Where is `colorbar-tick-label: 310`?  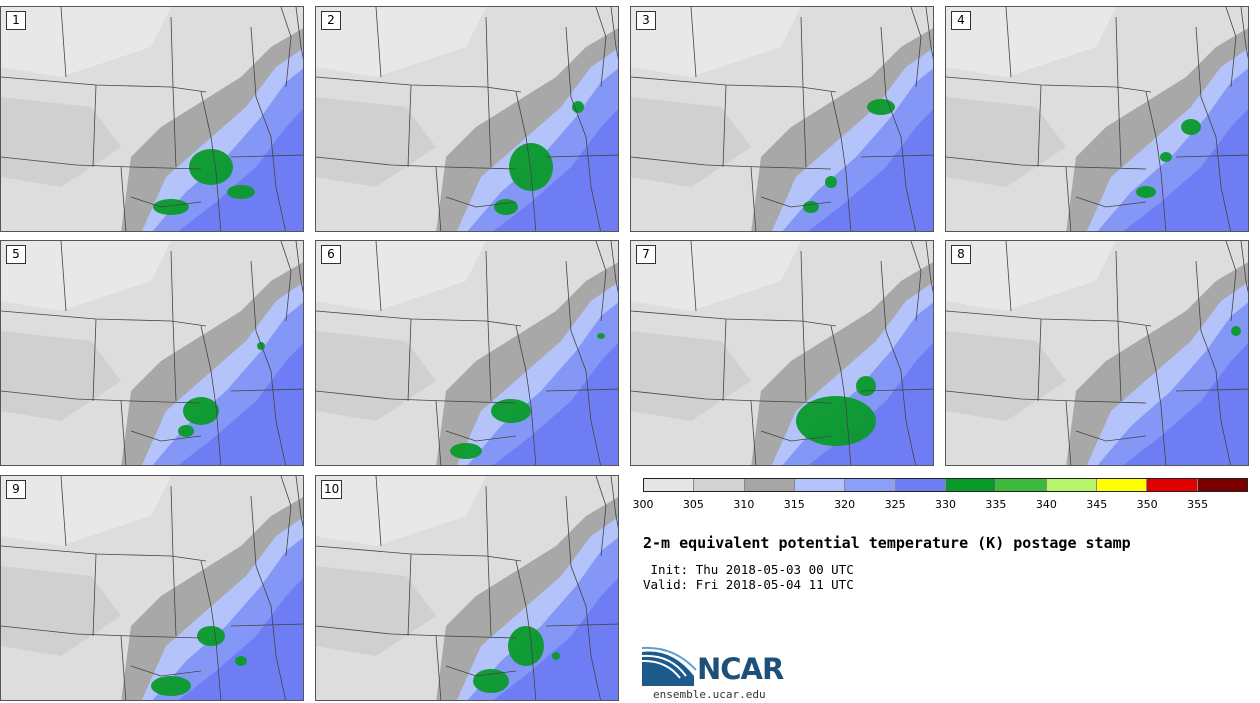 colorbar-tick-label: 310 is located at coordinates (744, 504).